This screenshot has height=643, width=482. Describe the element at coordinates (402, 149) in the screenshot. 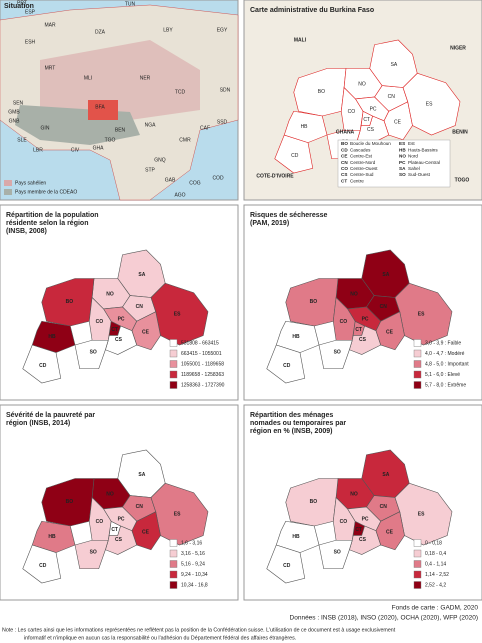

I see `legend-code: HB` at that location.